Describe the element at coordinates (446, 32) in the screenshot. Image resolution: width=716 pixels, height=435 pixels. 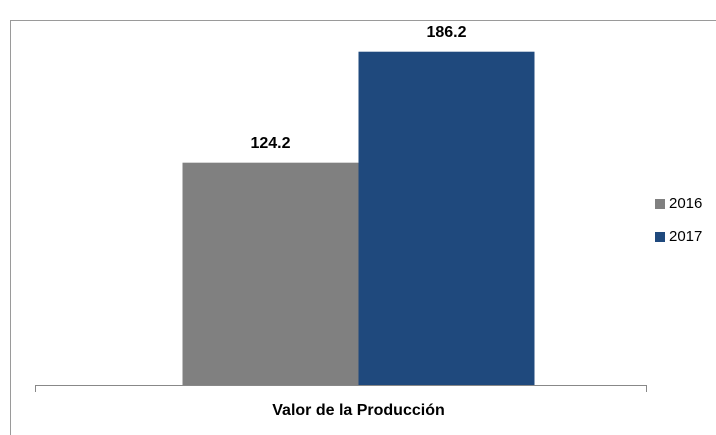
I see `data-label: 186.2` at that location.